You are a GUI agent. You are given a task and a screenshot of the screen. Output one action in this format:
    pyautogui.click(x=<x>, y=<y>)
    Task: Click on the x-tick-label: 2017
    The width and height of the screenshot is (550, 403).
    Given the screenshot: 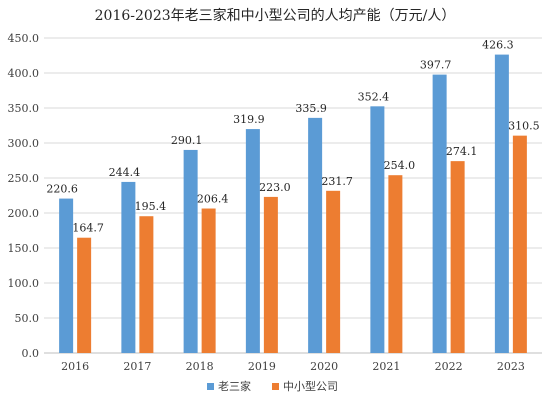 What is the action you would take?
    pyautogui.click(x=137, y=366)
    